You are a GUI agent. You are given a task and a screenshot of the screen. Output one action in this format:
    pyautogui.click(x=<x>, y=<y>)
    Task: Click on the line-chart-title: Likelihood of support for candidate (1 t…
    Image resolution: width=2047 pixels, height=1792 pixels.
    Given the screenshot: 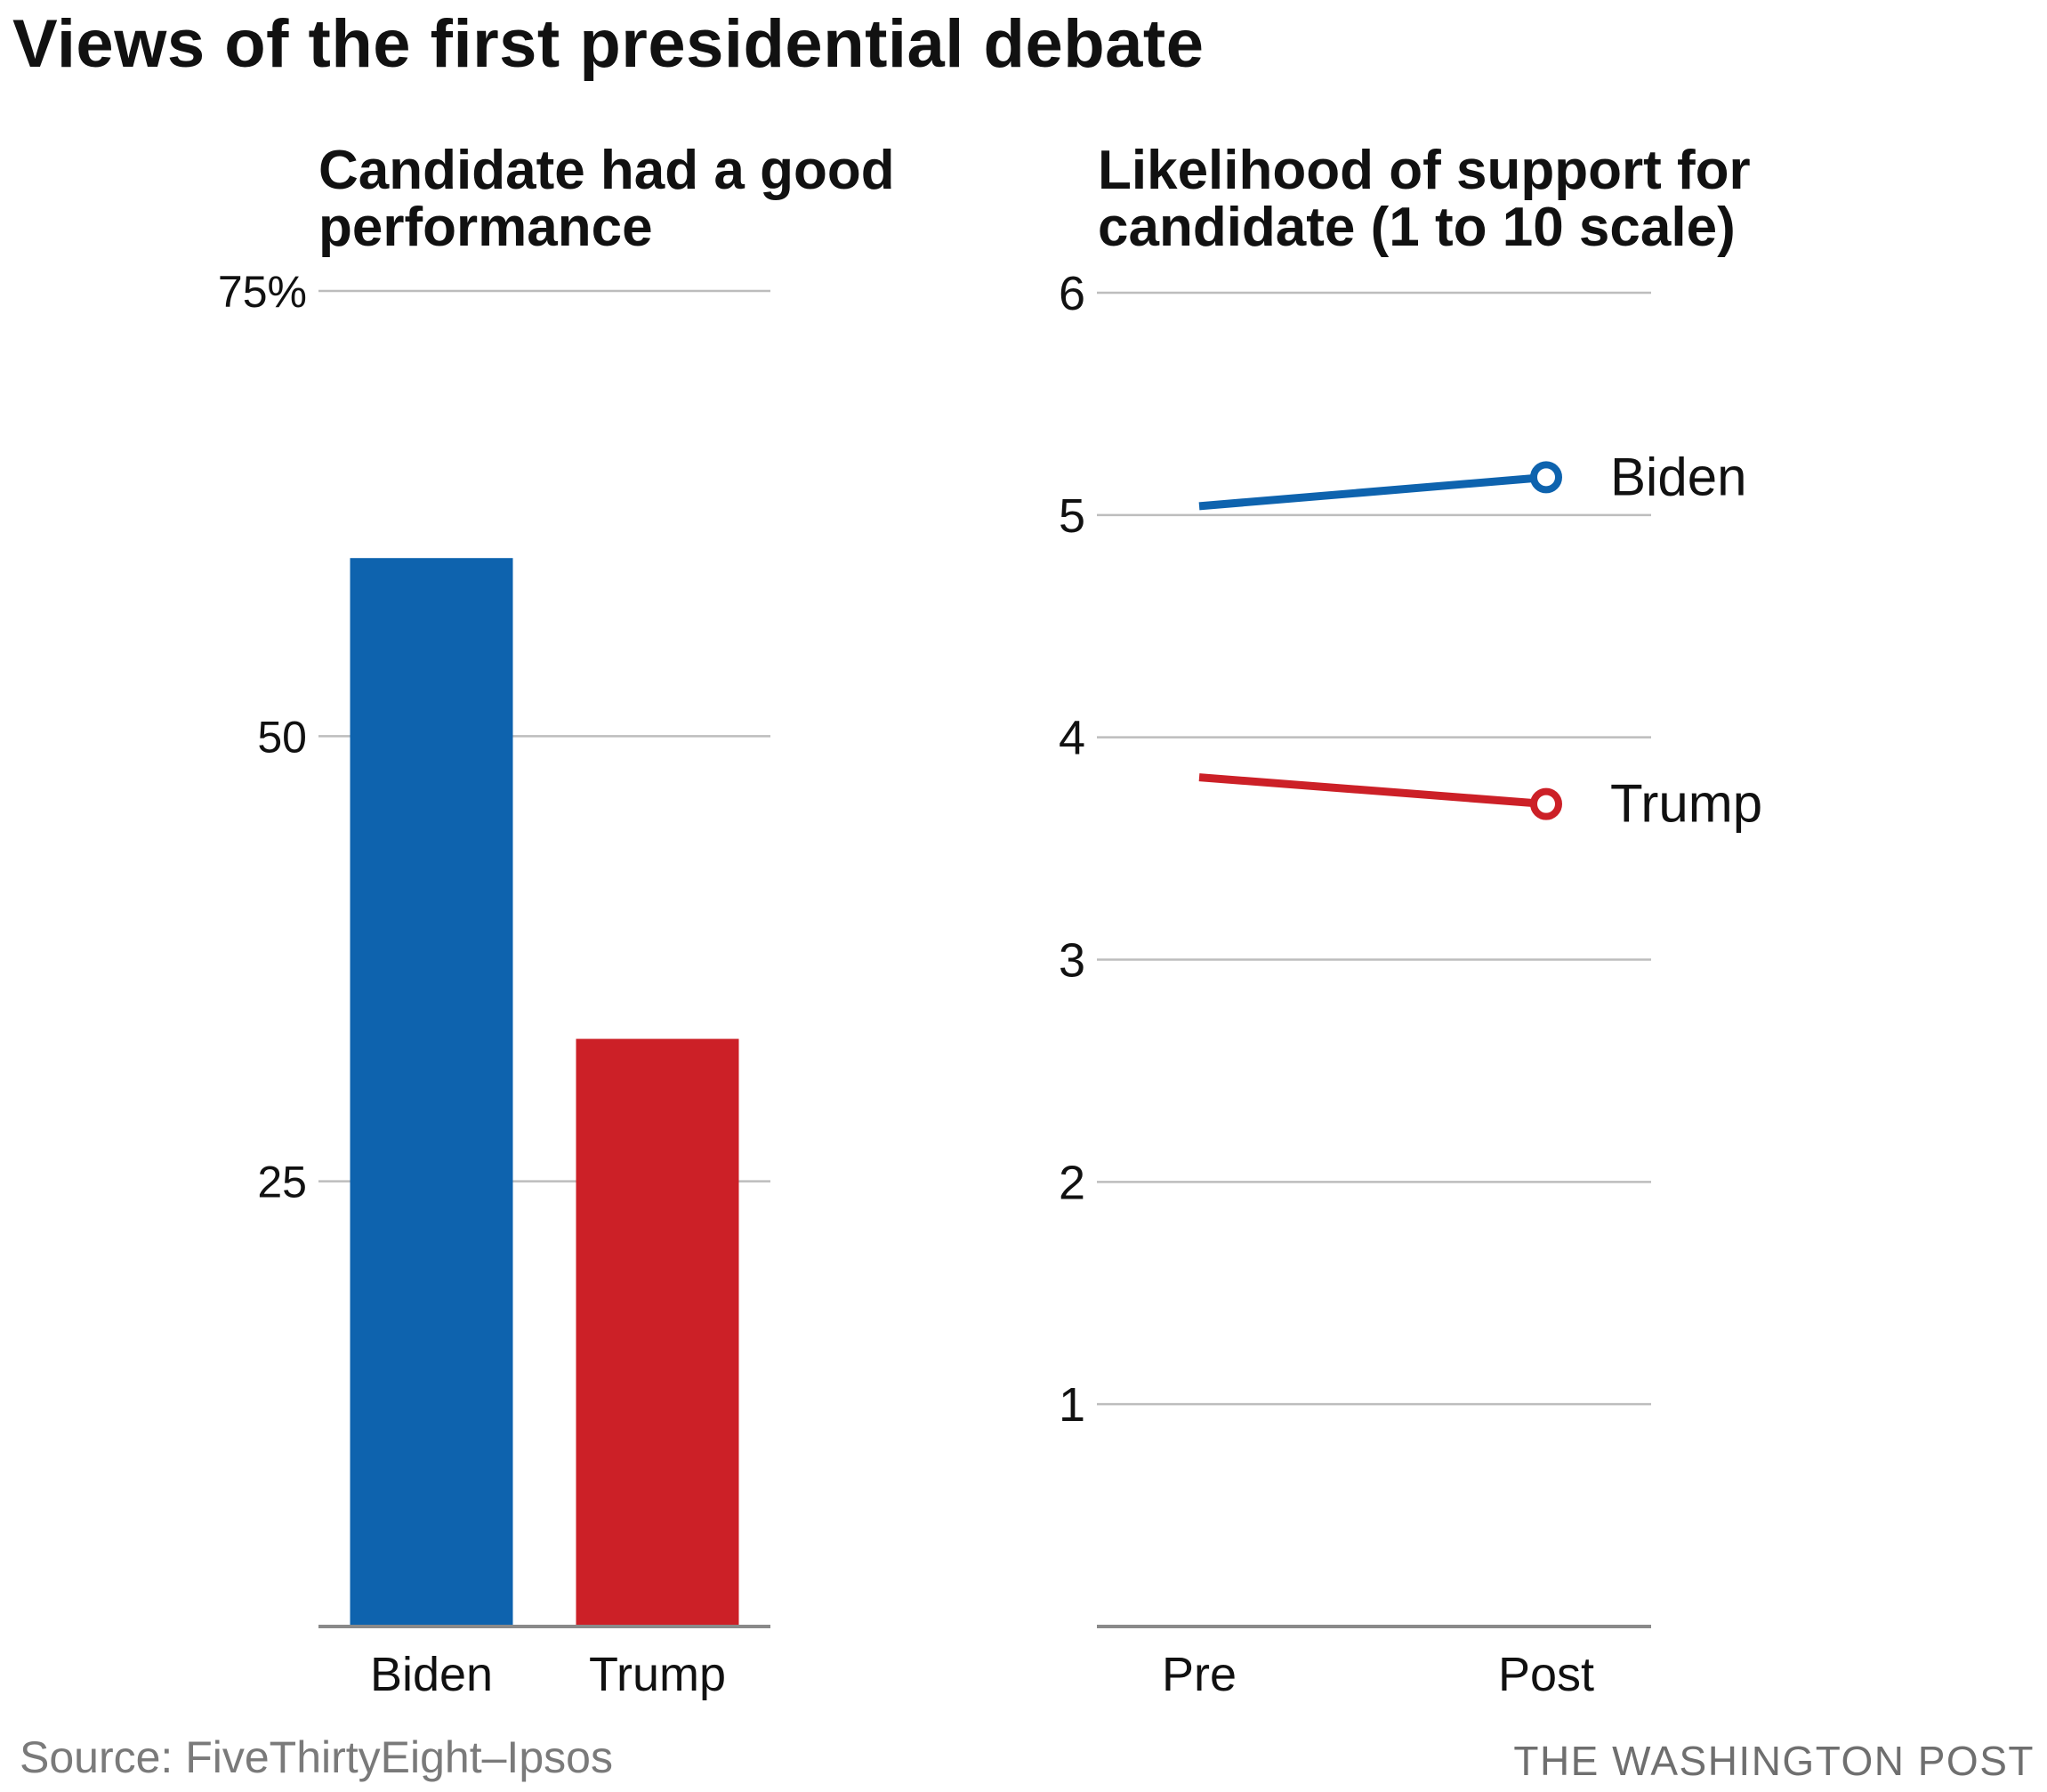 What is the action you would take?
    pyautogui.click(x=1424, y=199)
    